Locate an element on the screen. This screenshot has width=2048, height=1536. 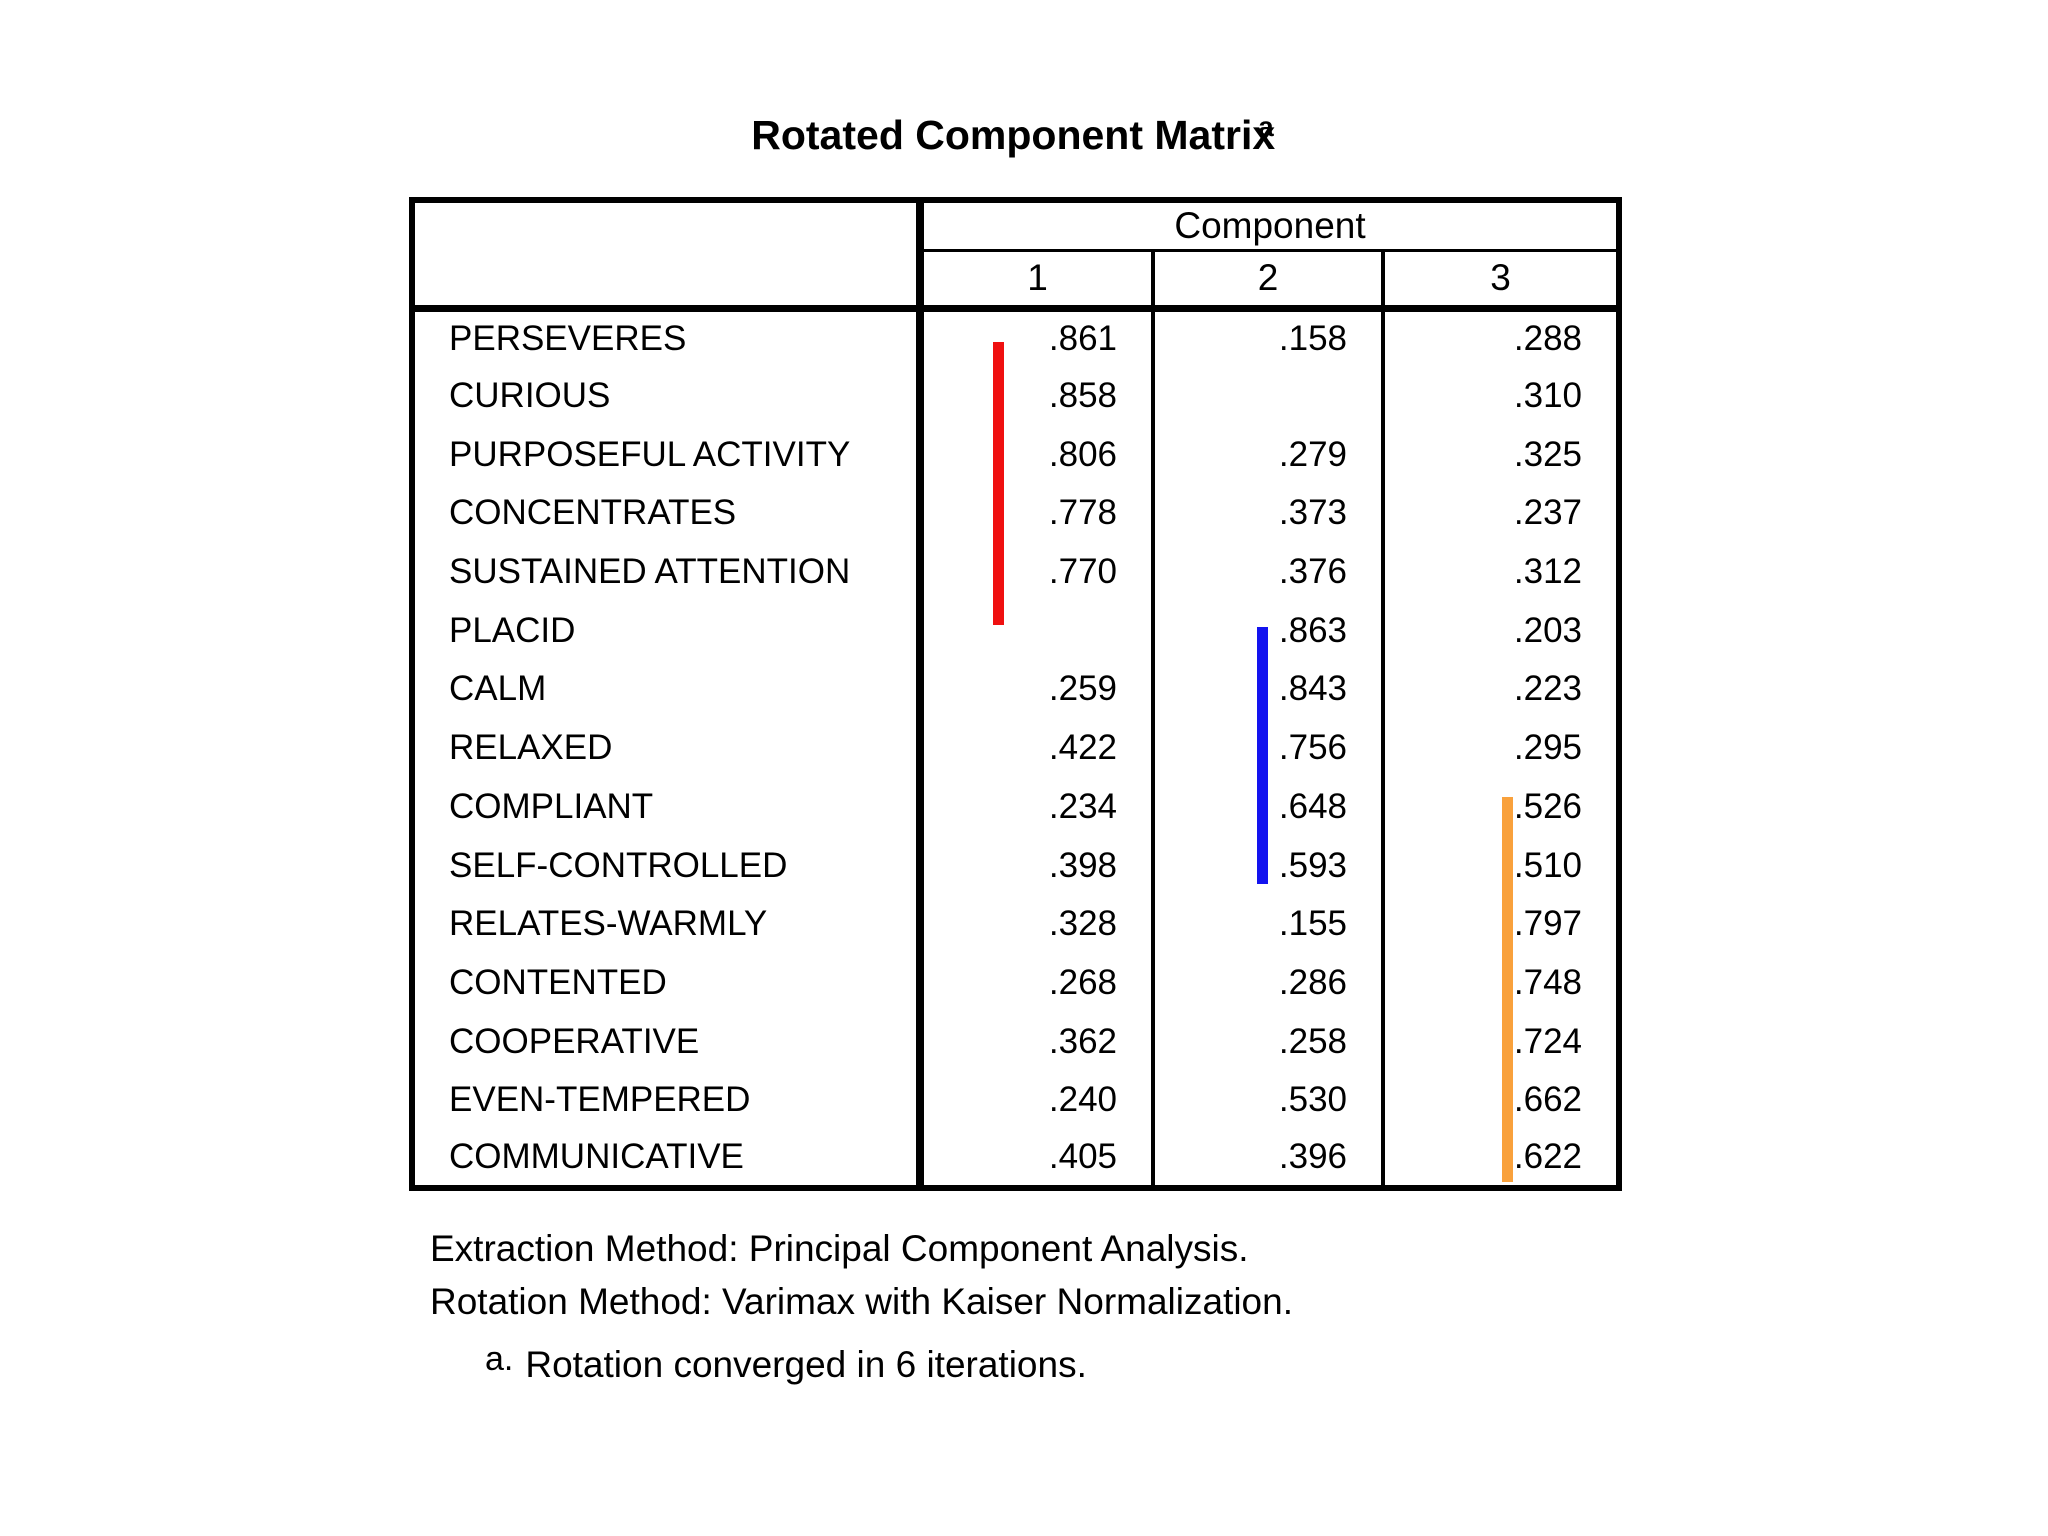
footnote-a: a. Rotation converged in 6 iterations. is located at coordinates (758, 1363).